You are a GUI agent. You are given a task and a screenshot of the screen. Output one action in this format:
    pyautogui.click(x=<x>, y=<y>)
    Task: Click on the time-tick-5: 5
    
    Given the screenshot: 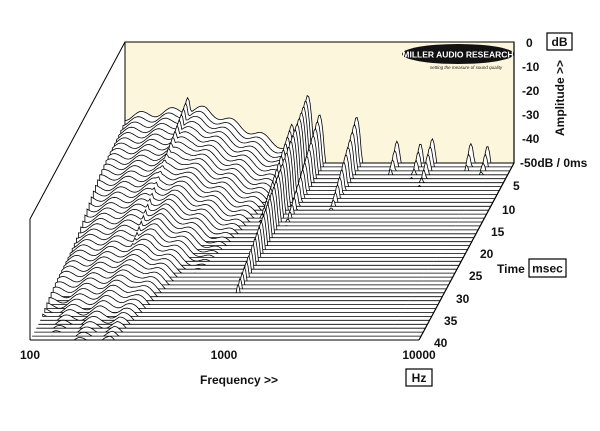 What is the action you would take?
    pyautogui.click(x=516, y=186)
    